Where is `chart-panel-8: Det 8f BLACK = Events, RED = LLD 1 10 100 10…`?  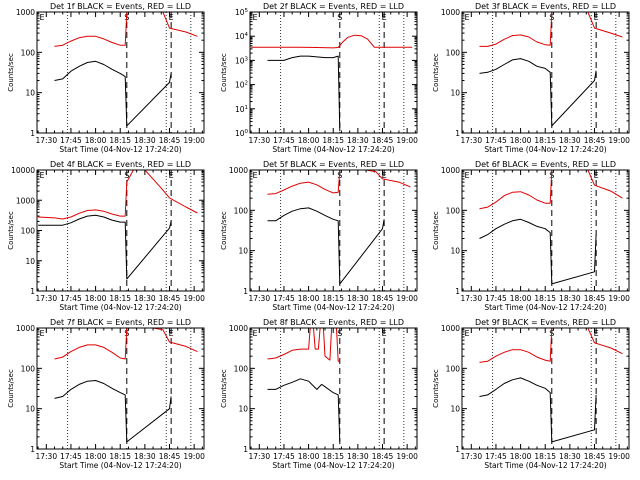
chart-panel-8: Det 8f BLACK = Events, RED = LLD 1 10 100 10… is located at coordinates (319, 394).